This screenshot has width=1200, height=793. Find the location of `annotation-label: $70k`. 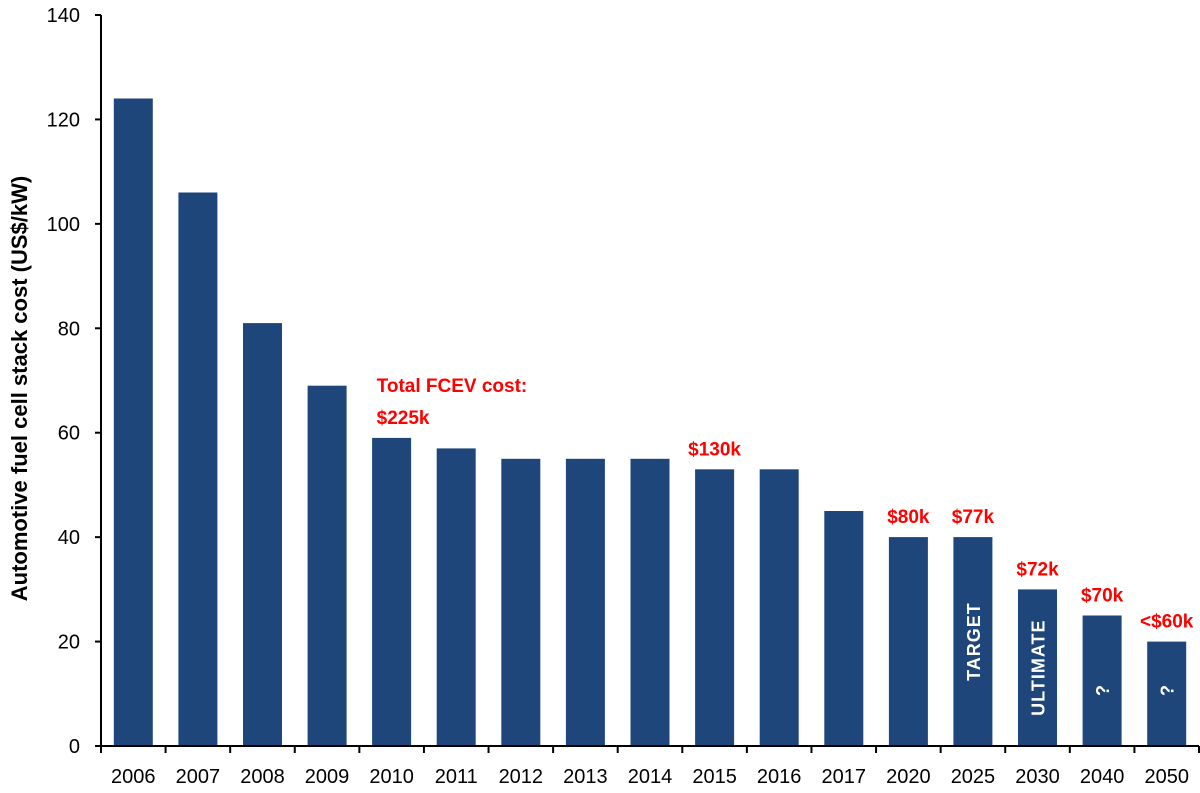

annotation-label: $70k is located at coordinates (1102, 595).